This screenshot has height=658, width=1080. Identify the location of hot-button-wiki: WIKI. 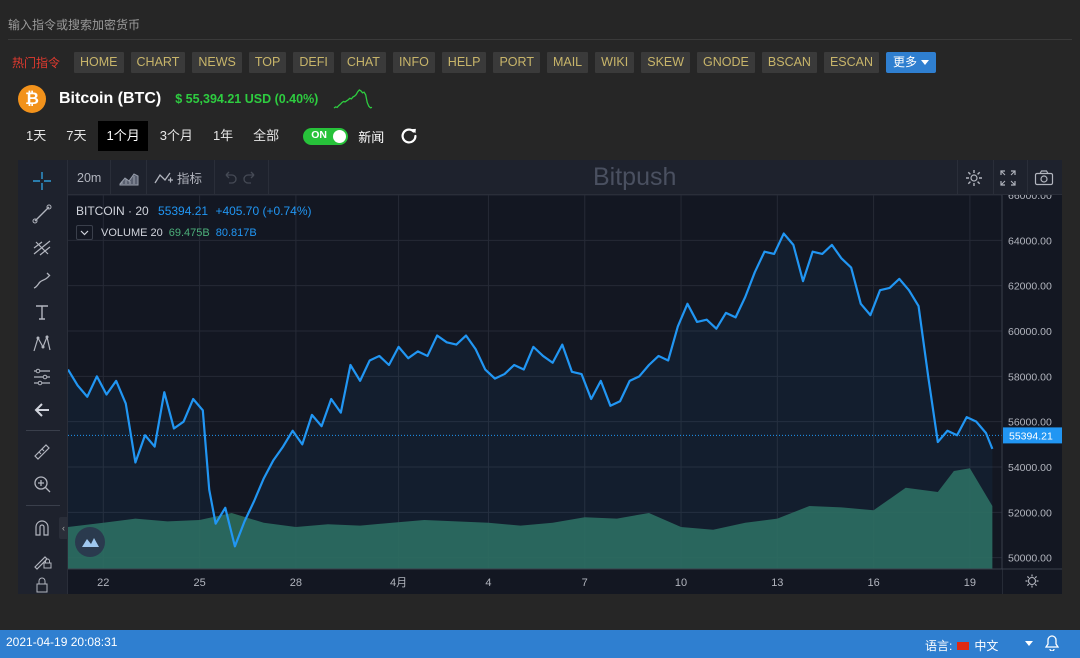
(615, 62).